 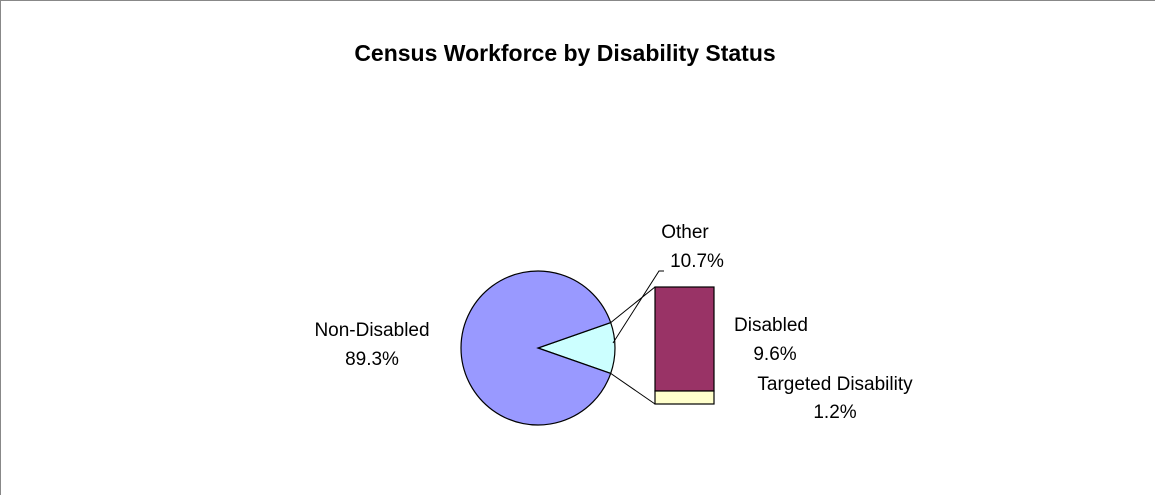 What do you see at coordinates (685, 232) in the screenshot?
I see `slice-label: Other` at bounding box center [685, 232].